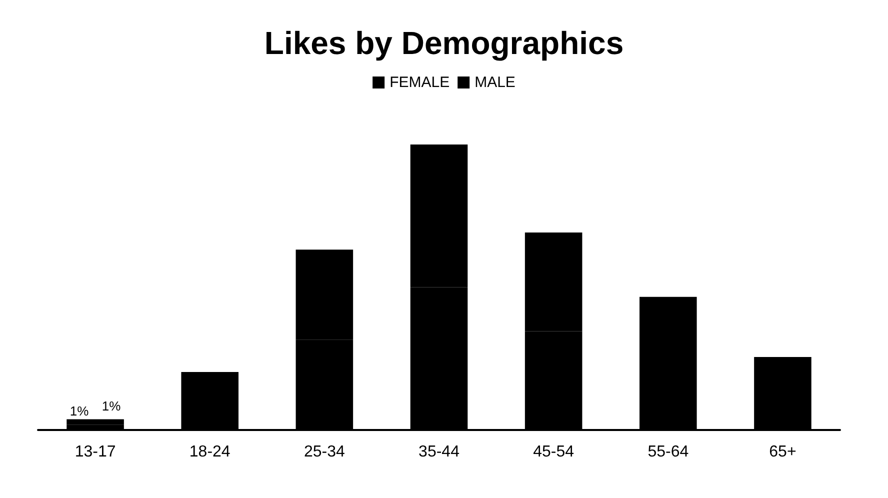  Describe the element at coordinates (420, 82) in the screenshot. I see `legend-label: FEMALE` at that location.